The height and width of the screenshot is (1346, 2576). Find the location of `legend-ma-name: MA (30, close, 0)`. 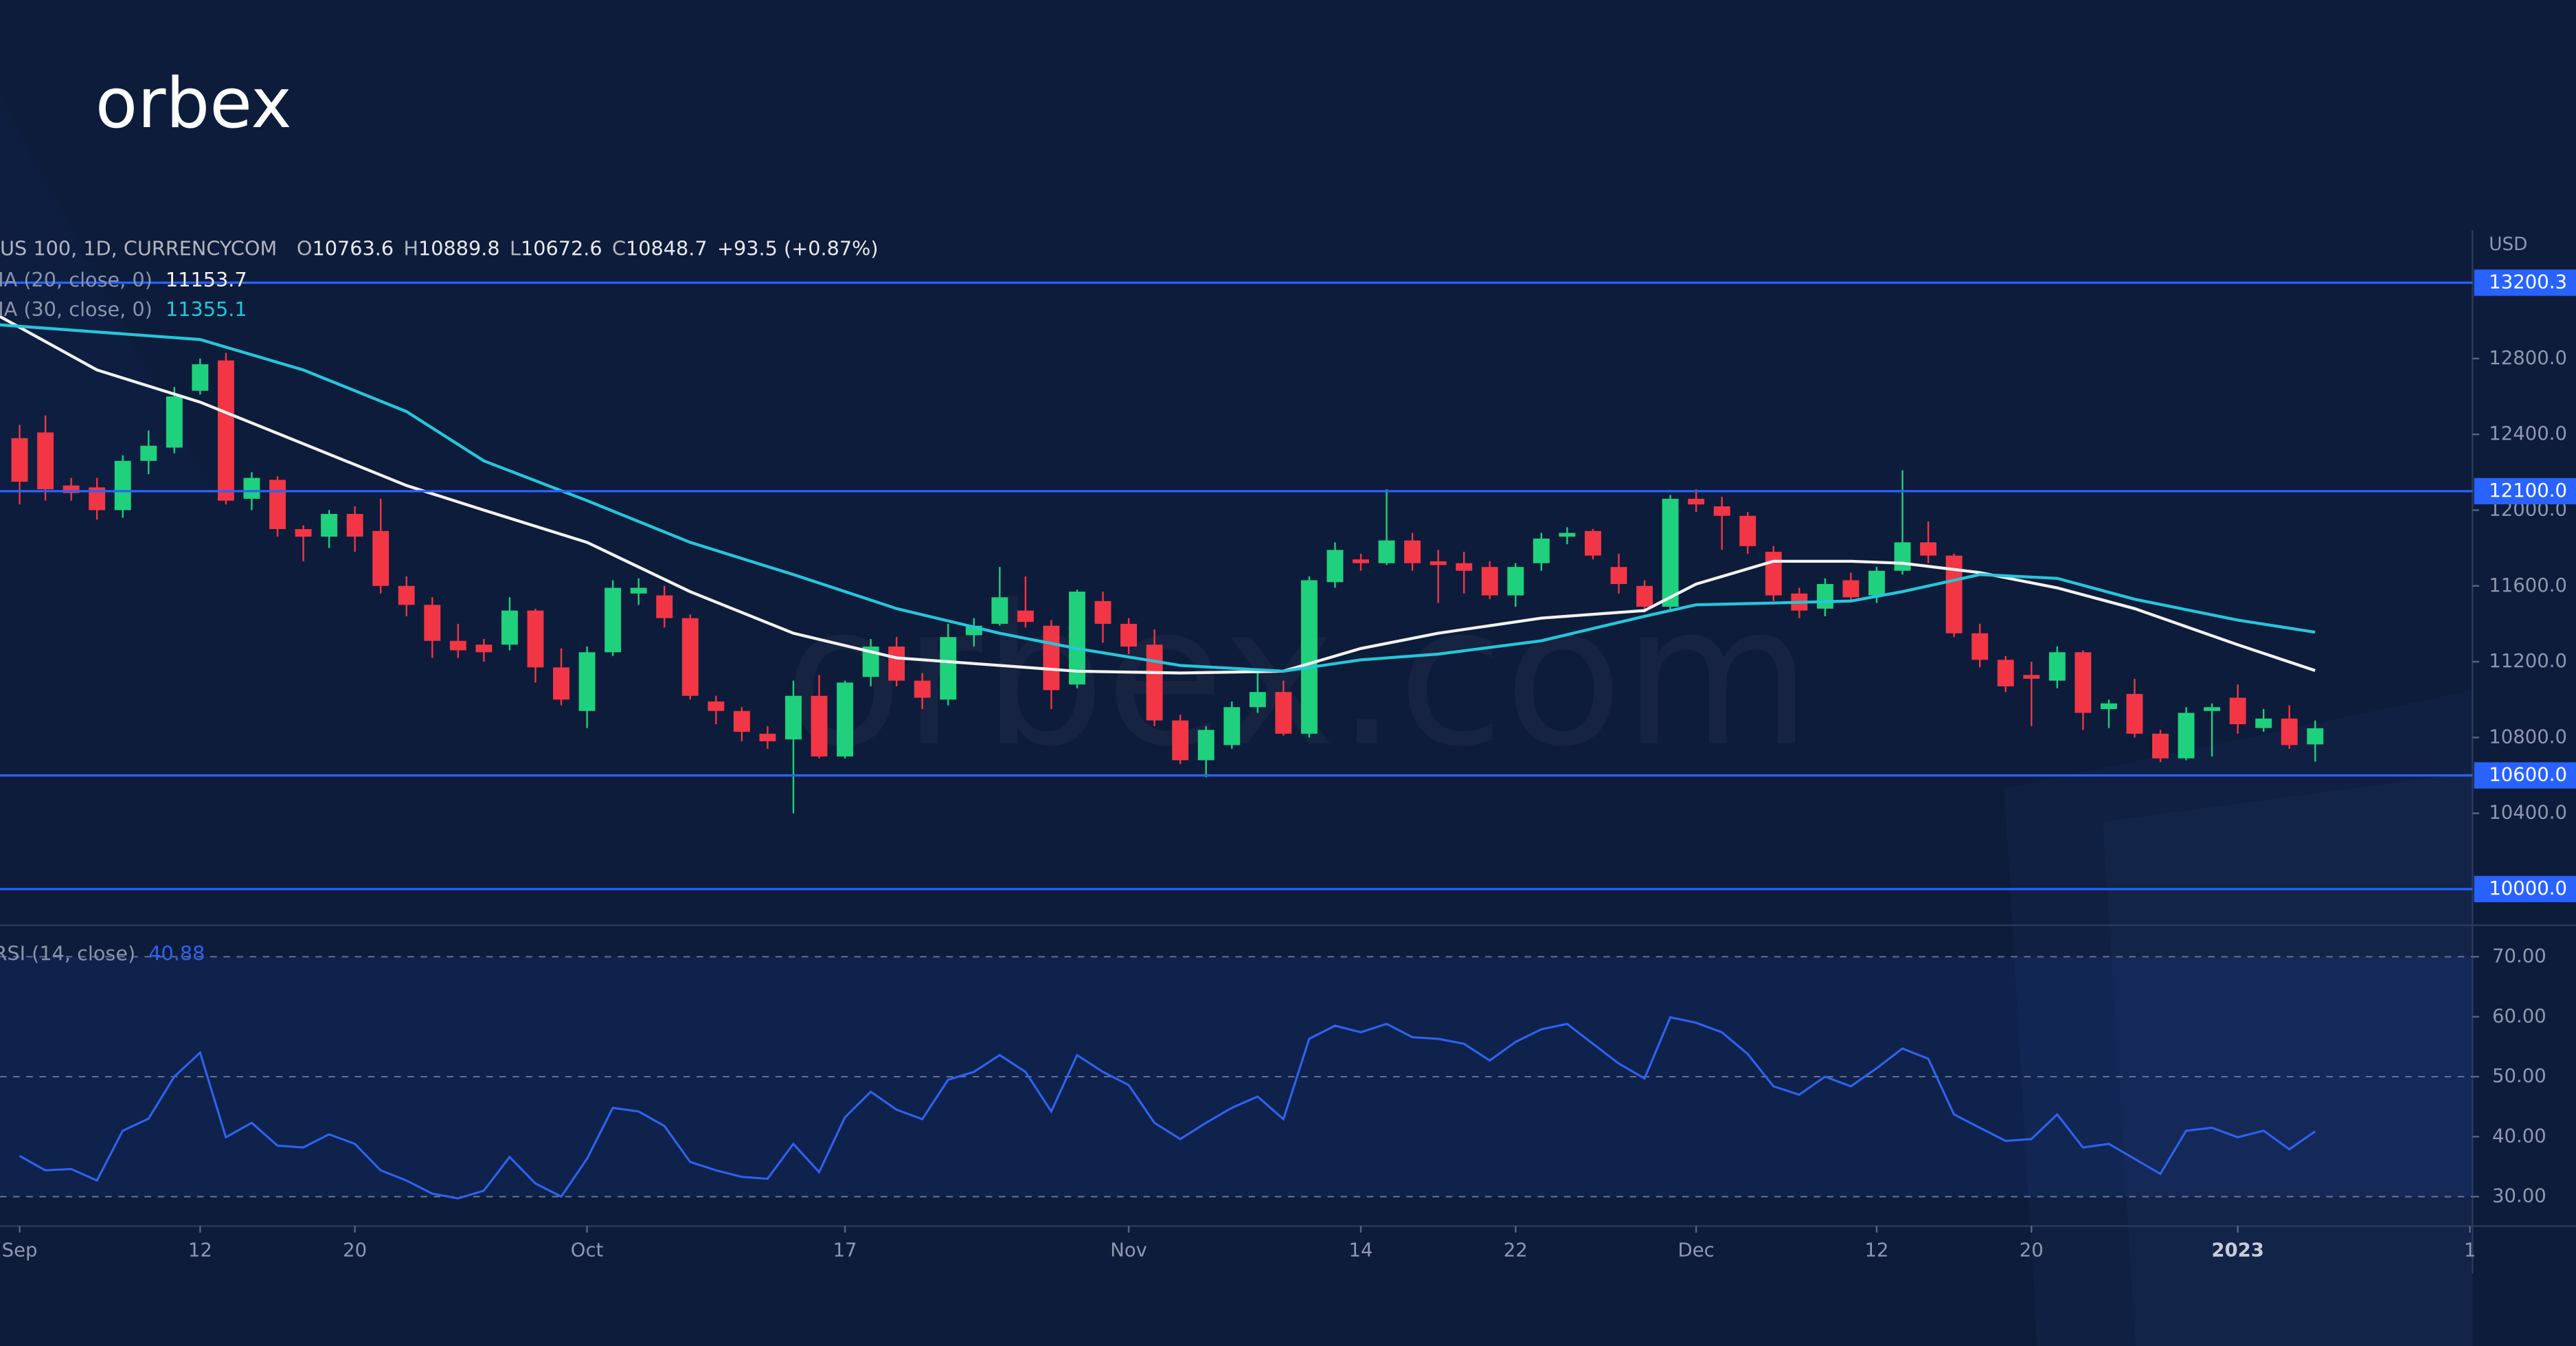

legend-ma-name: MA (30, close, 0) is located at coordinates (76, 309).